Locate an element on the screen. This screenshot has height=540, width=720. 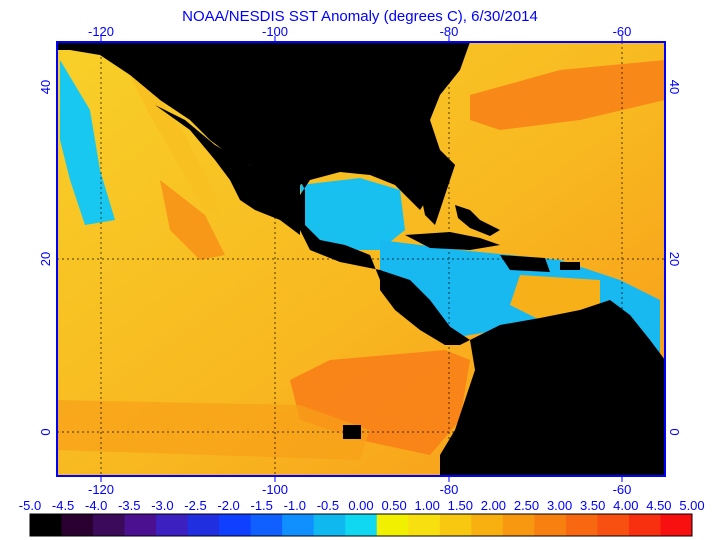
colorbar-label: 1.00 is located at coordinates (427, 505).